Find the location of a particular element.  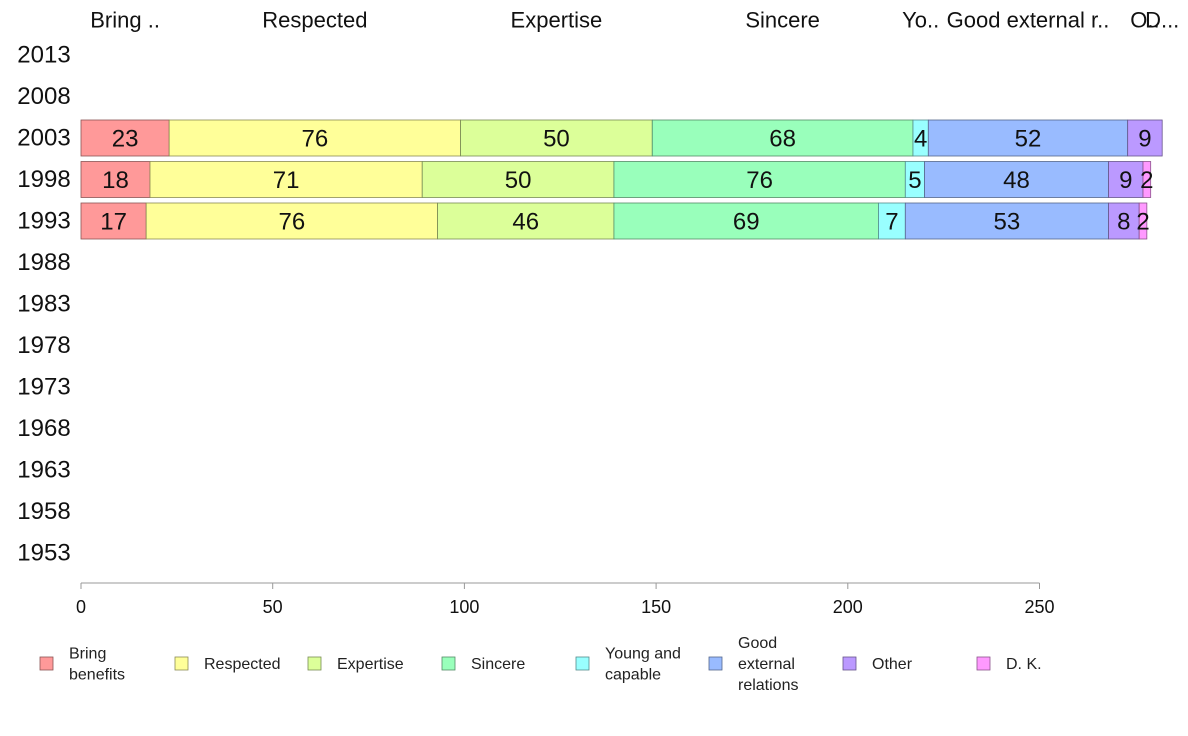

data-label-1998-3: 76 is located at coordinates (759, 180).